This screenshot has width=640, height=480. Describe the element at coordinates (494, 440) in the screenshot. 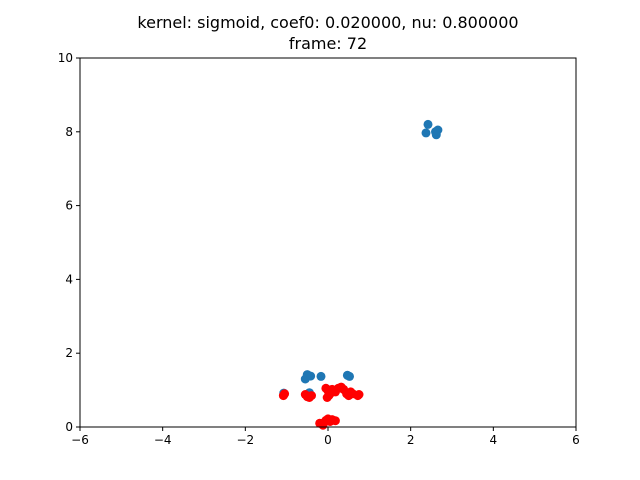

I see `x-tick-label: 4` at that location.